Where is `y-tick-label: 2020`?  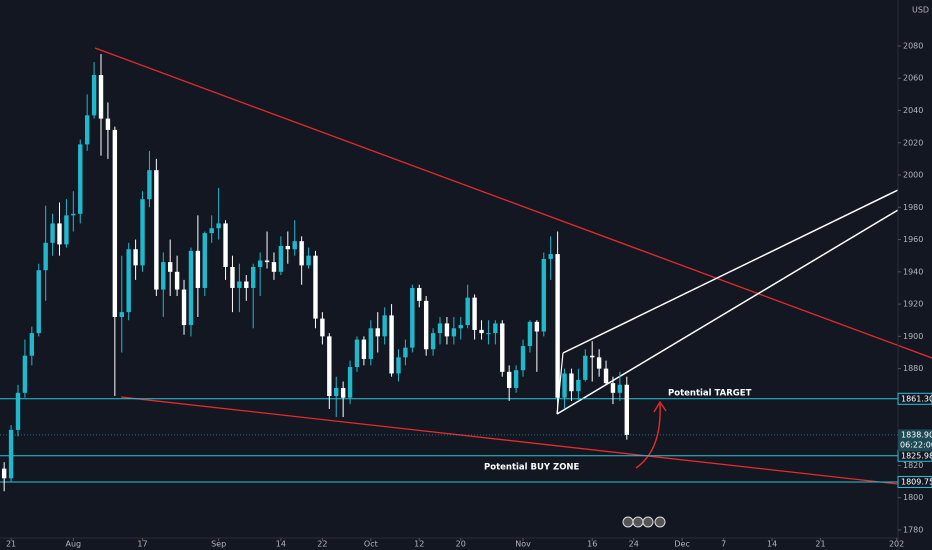
y-tick-label: 2020 is located at coordinates (913, 142).